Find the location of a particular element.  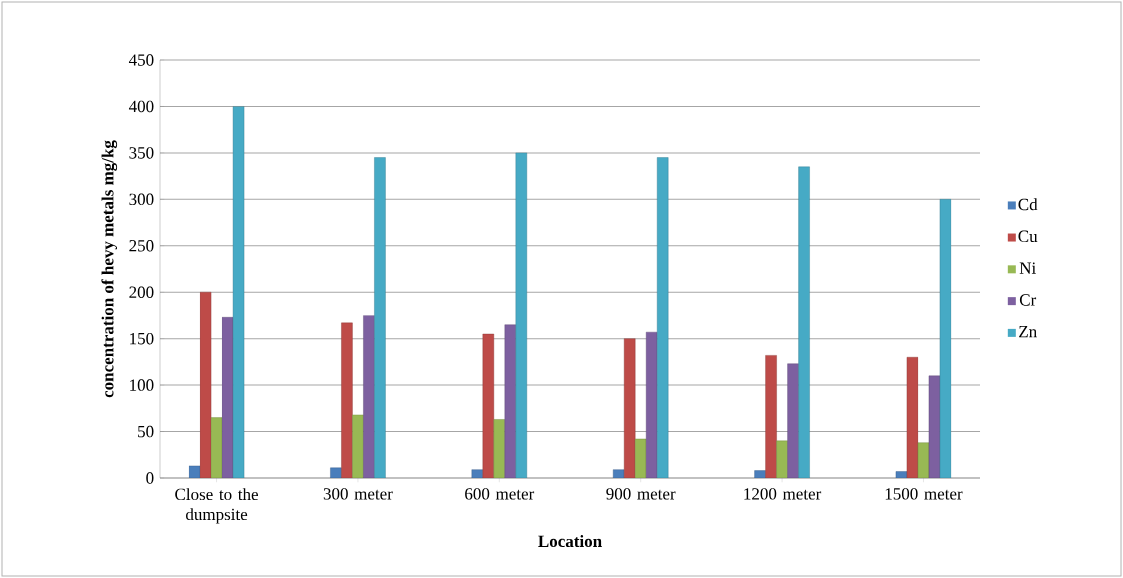

y-tick-label: 0 is located at coordinates (150, 478).